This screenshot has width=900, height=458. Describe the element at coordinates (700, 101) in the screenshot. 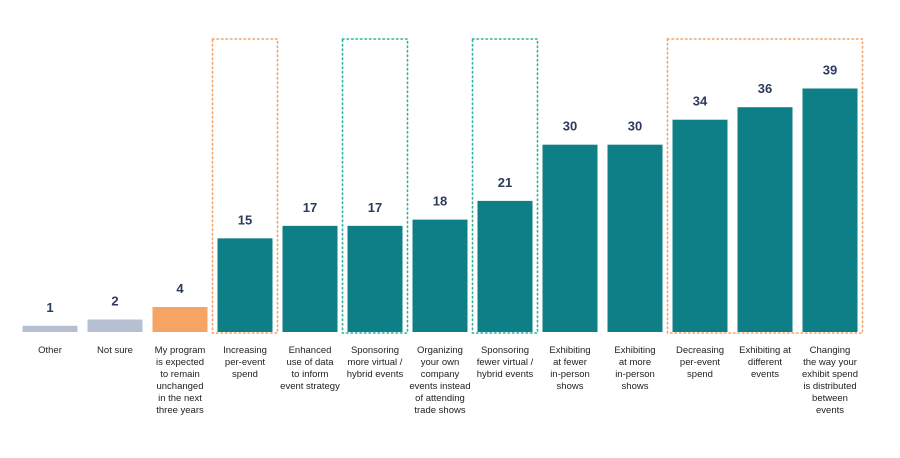

I see `value-label-10: 34` at that location.